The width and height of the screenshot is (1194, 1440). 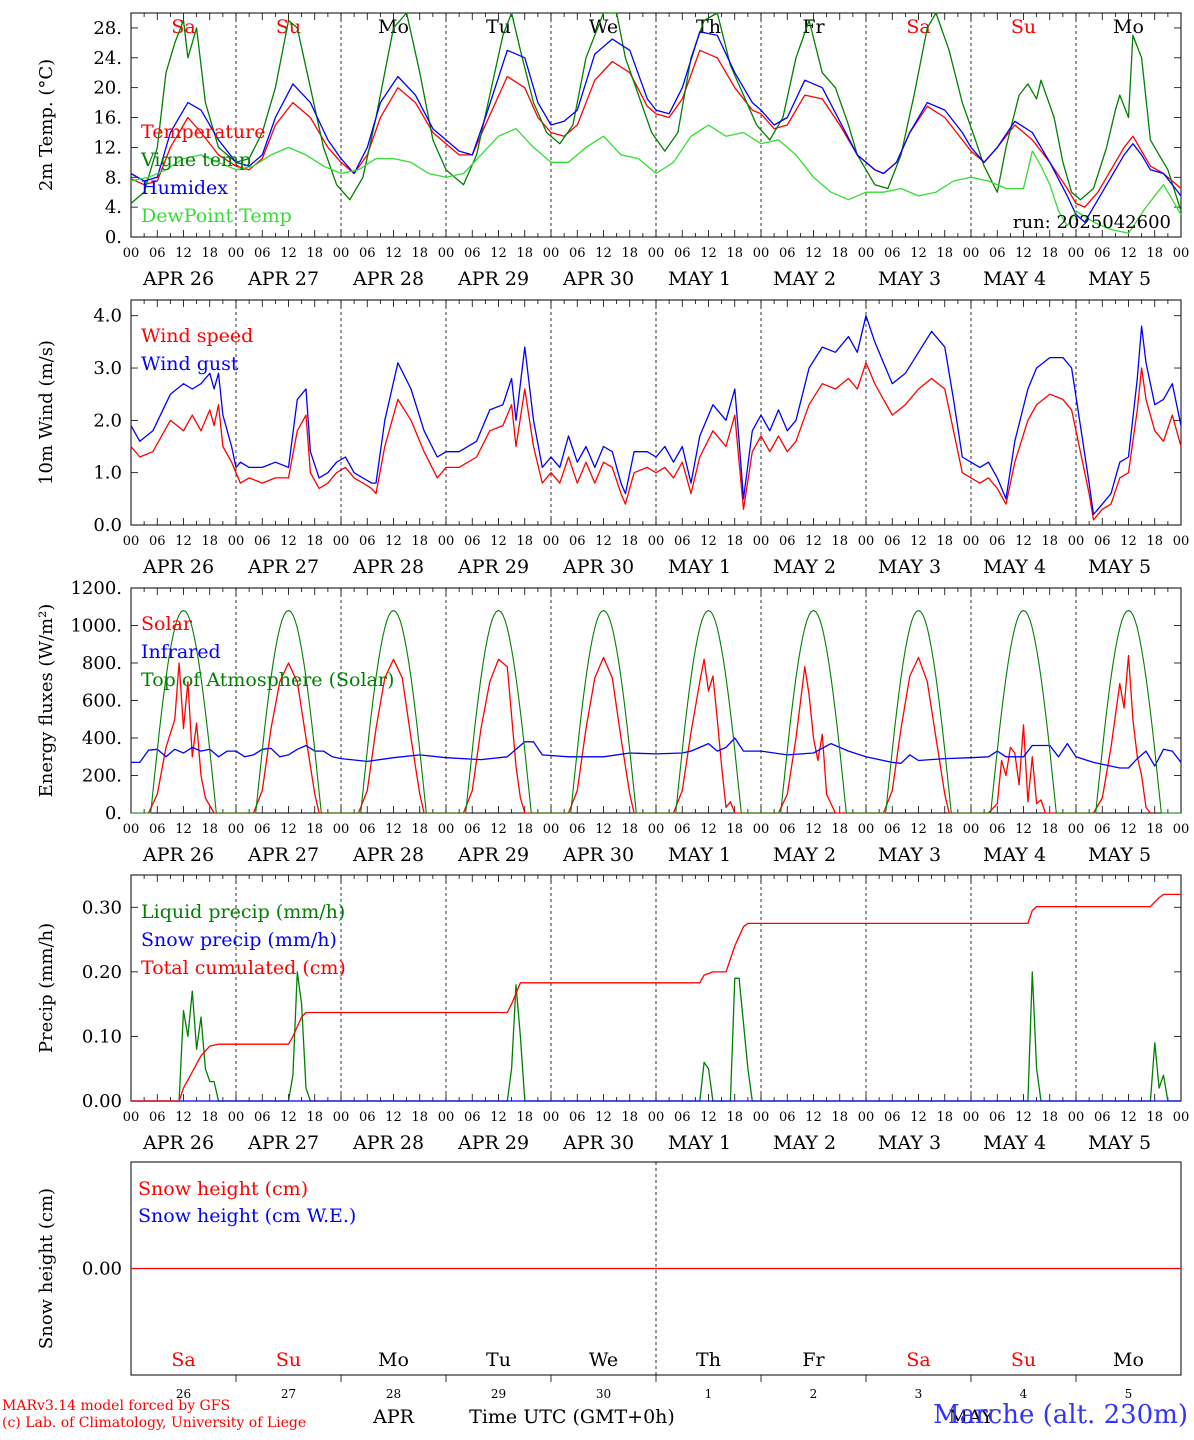 What do you see at coordinates (804, 1143) in the screenshot?
I see `date-label: MAY 2` at bounding box center [804, 1143].